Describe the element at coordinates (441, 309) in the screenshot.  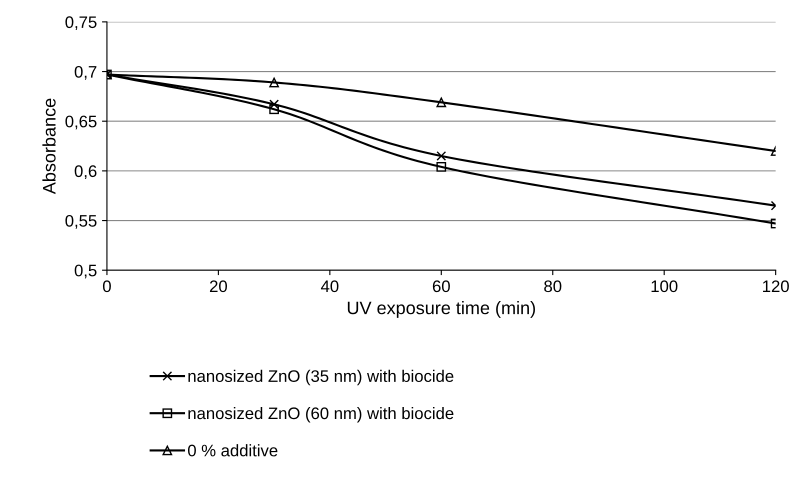
I see `x-axis-title: UV exposure time (min)` at that location.